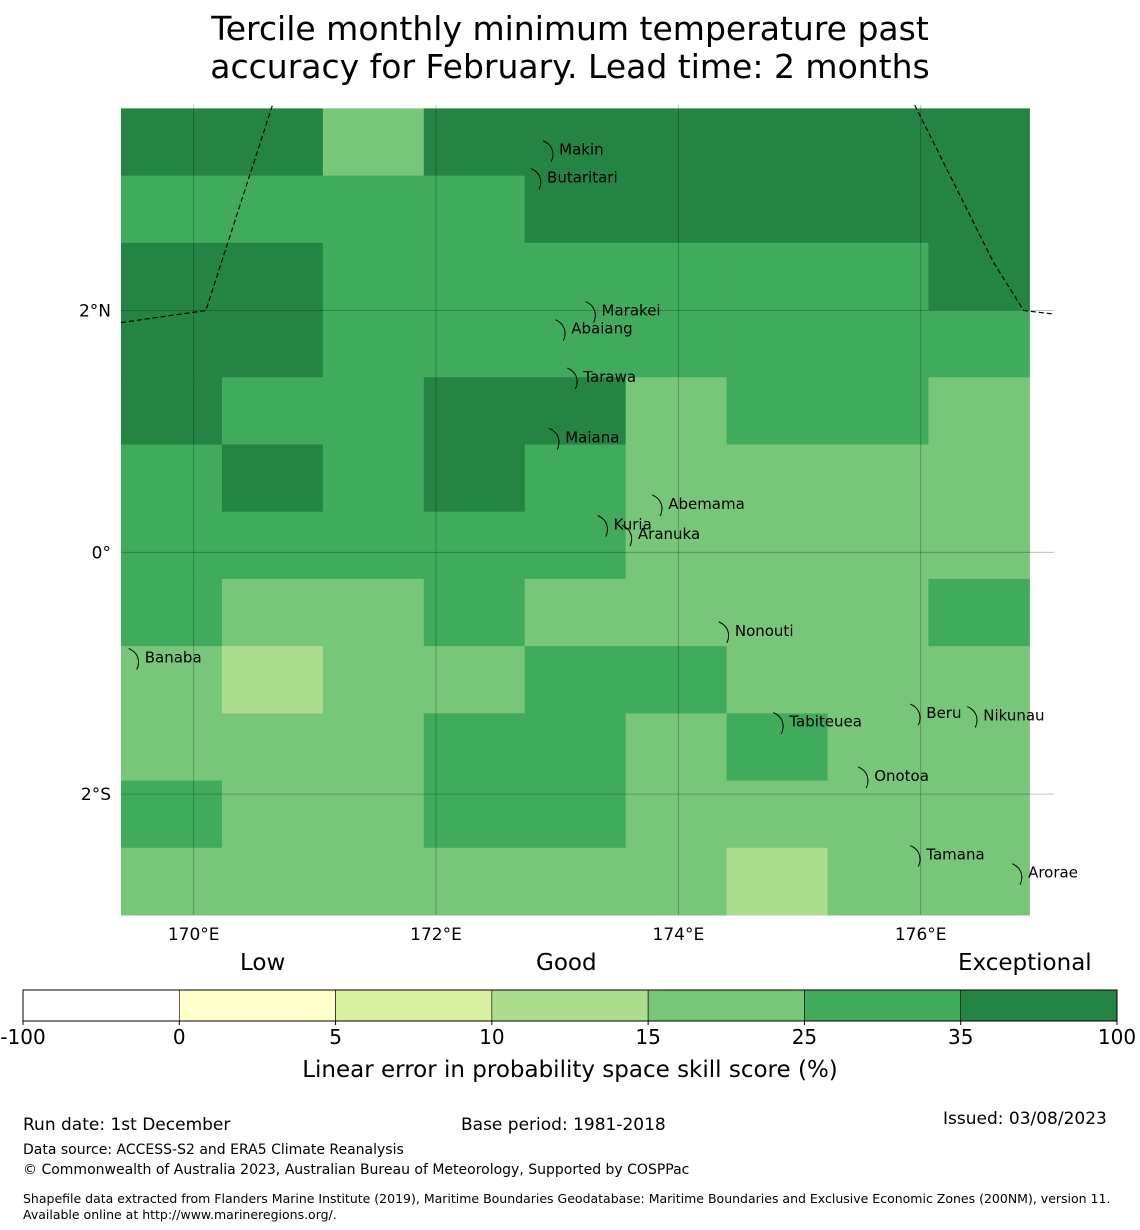  Describe the element at coordinates (1053, 873) in the screenshot. I see `island-label: Arorae` at that location.